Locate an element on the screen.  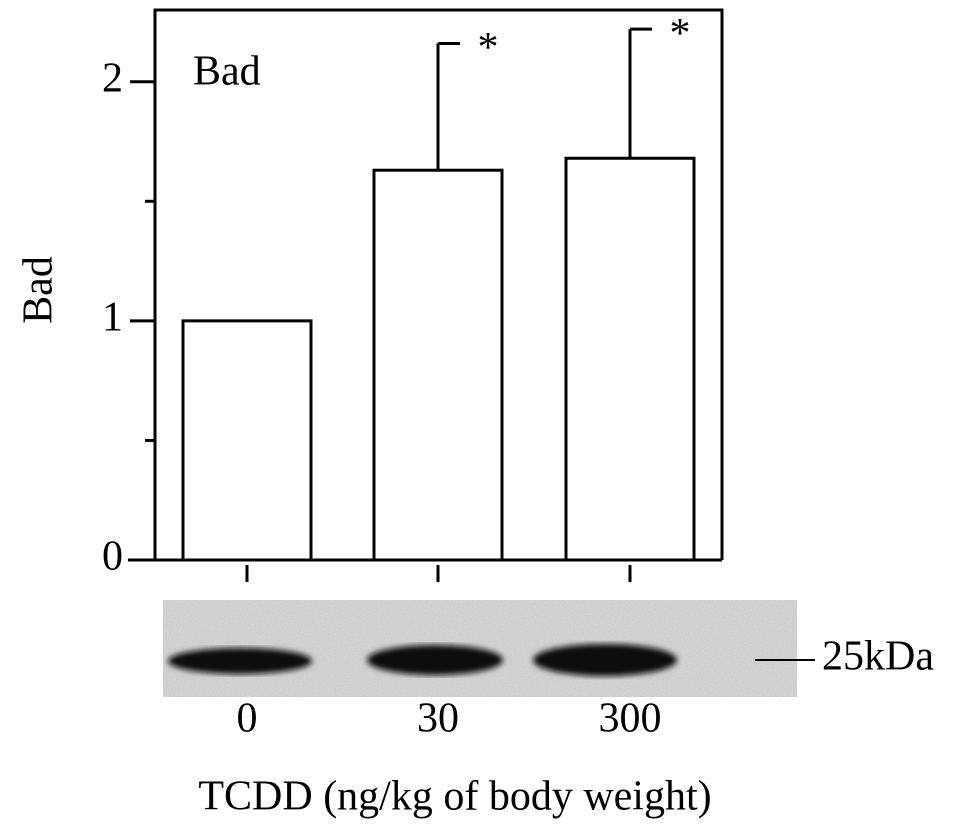
y-axis-label: Bad is located at coordinates (39, 290).